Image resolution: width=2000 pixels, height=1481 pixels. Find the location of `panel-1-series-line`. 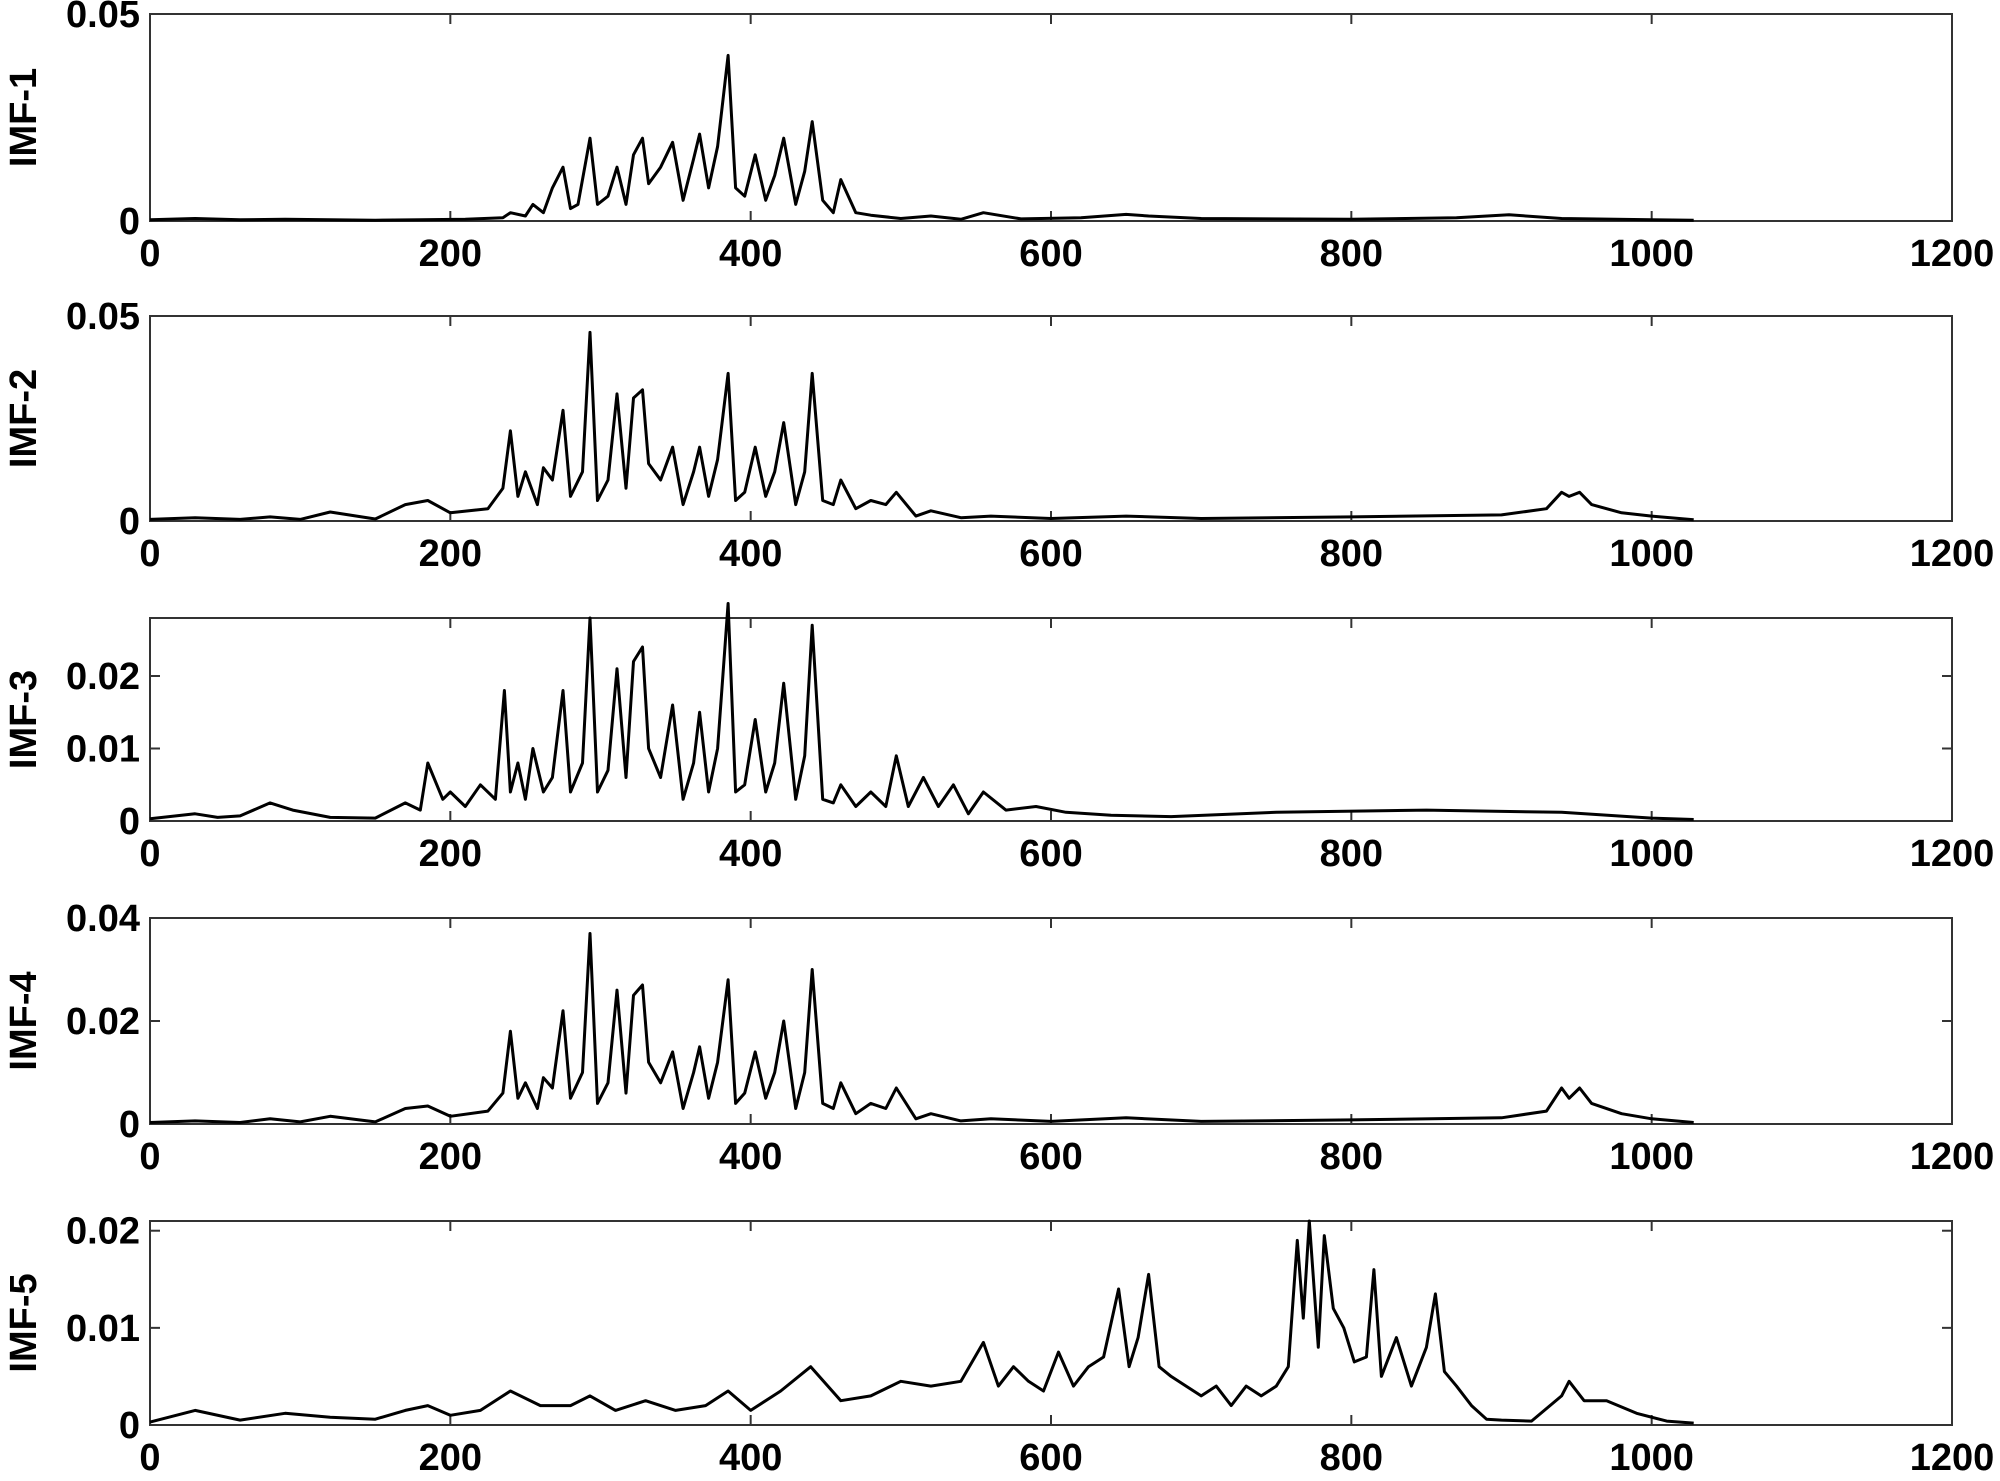

panel-1-series-line is located at coordinates (921, 137).